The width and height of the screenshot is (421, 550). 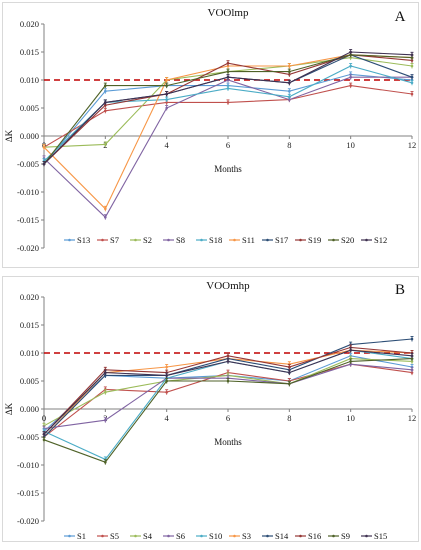 What do you see at coordinates (180, 536) in the screenshot?
I see `legend-entry-s6: S6` at bounding box center [180, 536].